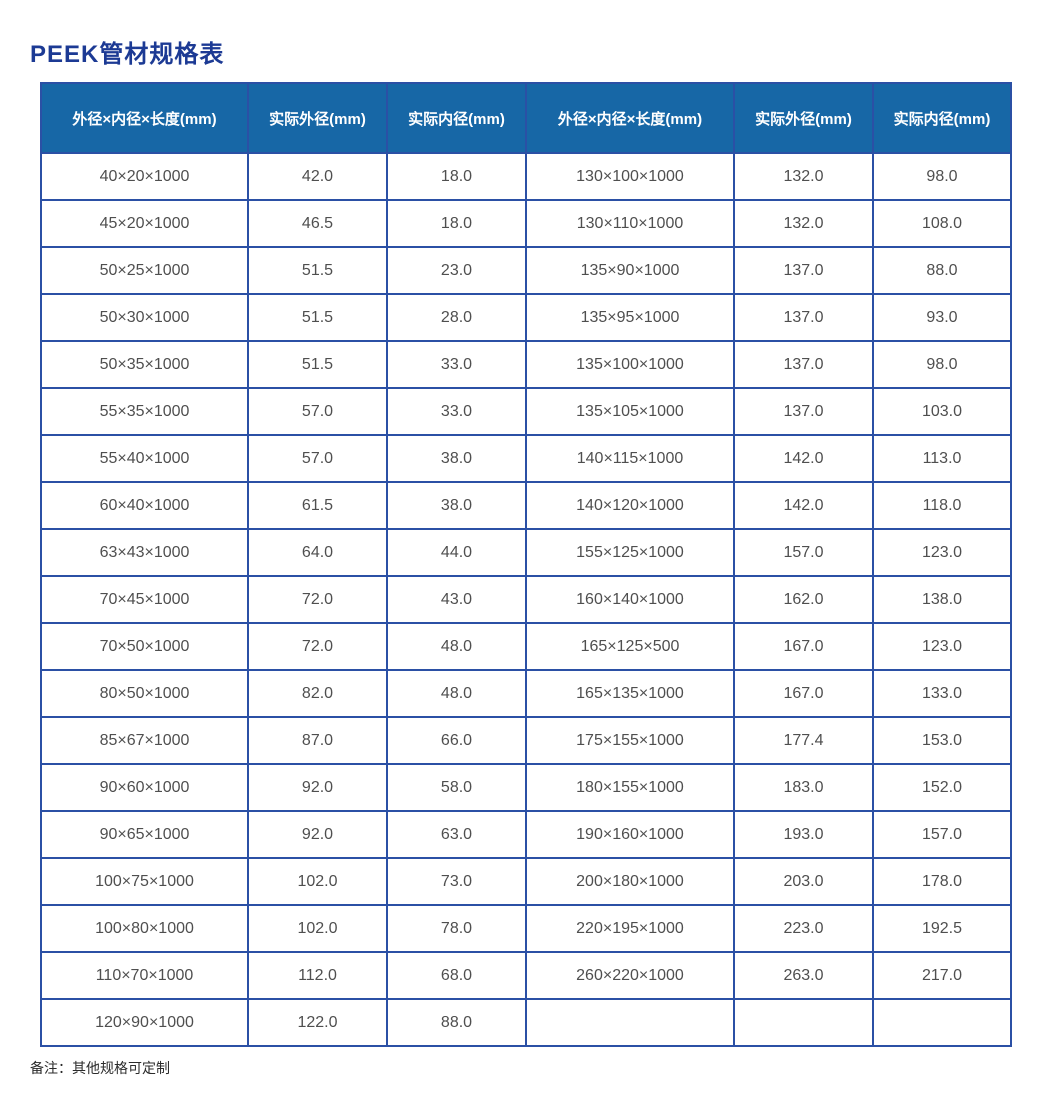  What do you see at coordinates (630, 834) in the screenshot?
I see `table-cell: 190×160×1000` at bounding box center [630, 834].